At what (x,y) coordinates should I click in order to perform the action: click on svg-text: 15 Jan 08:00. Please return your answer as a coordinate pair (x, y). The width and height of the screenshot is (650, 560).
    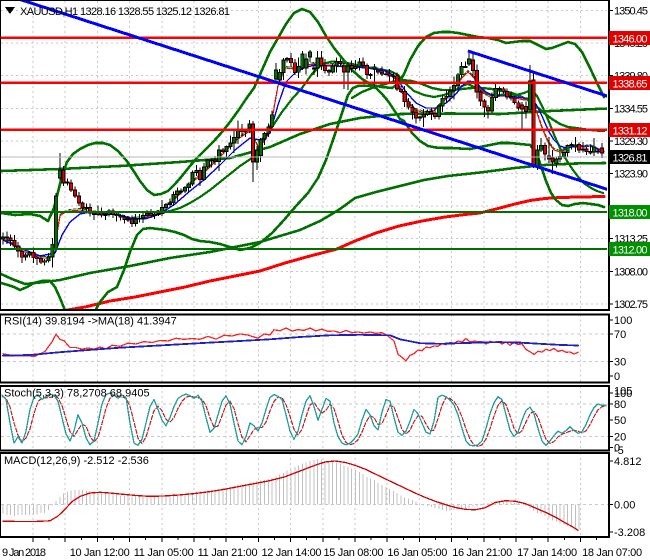
    Looking at the image, I should click on (354, 553).